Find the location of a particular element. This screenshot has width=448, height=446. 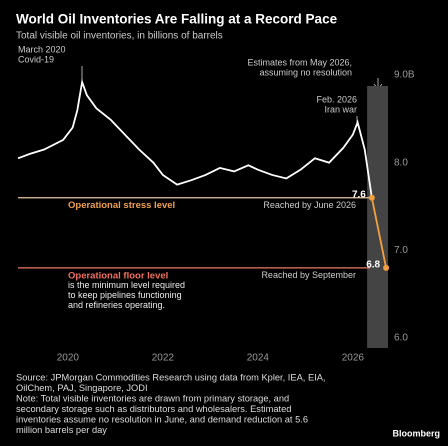

reference-description: to keep pipelines functioning is located at coordinates (125, 295).